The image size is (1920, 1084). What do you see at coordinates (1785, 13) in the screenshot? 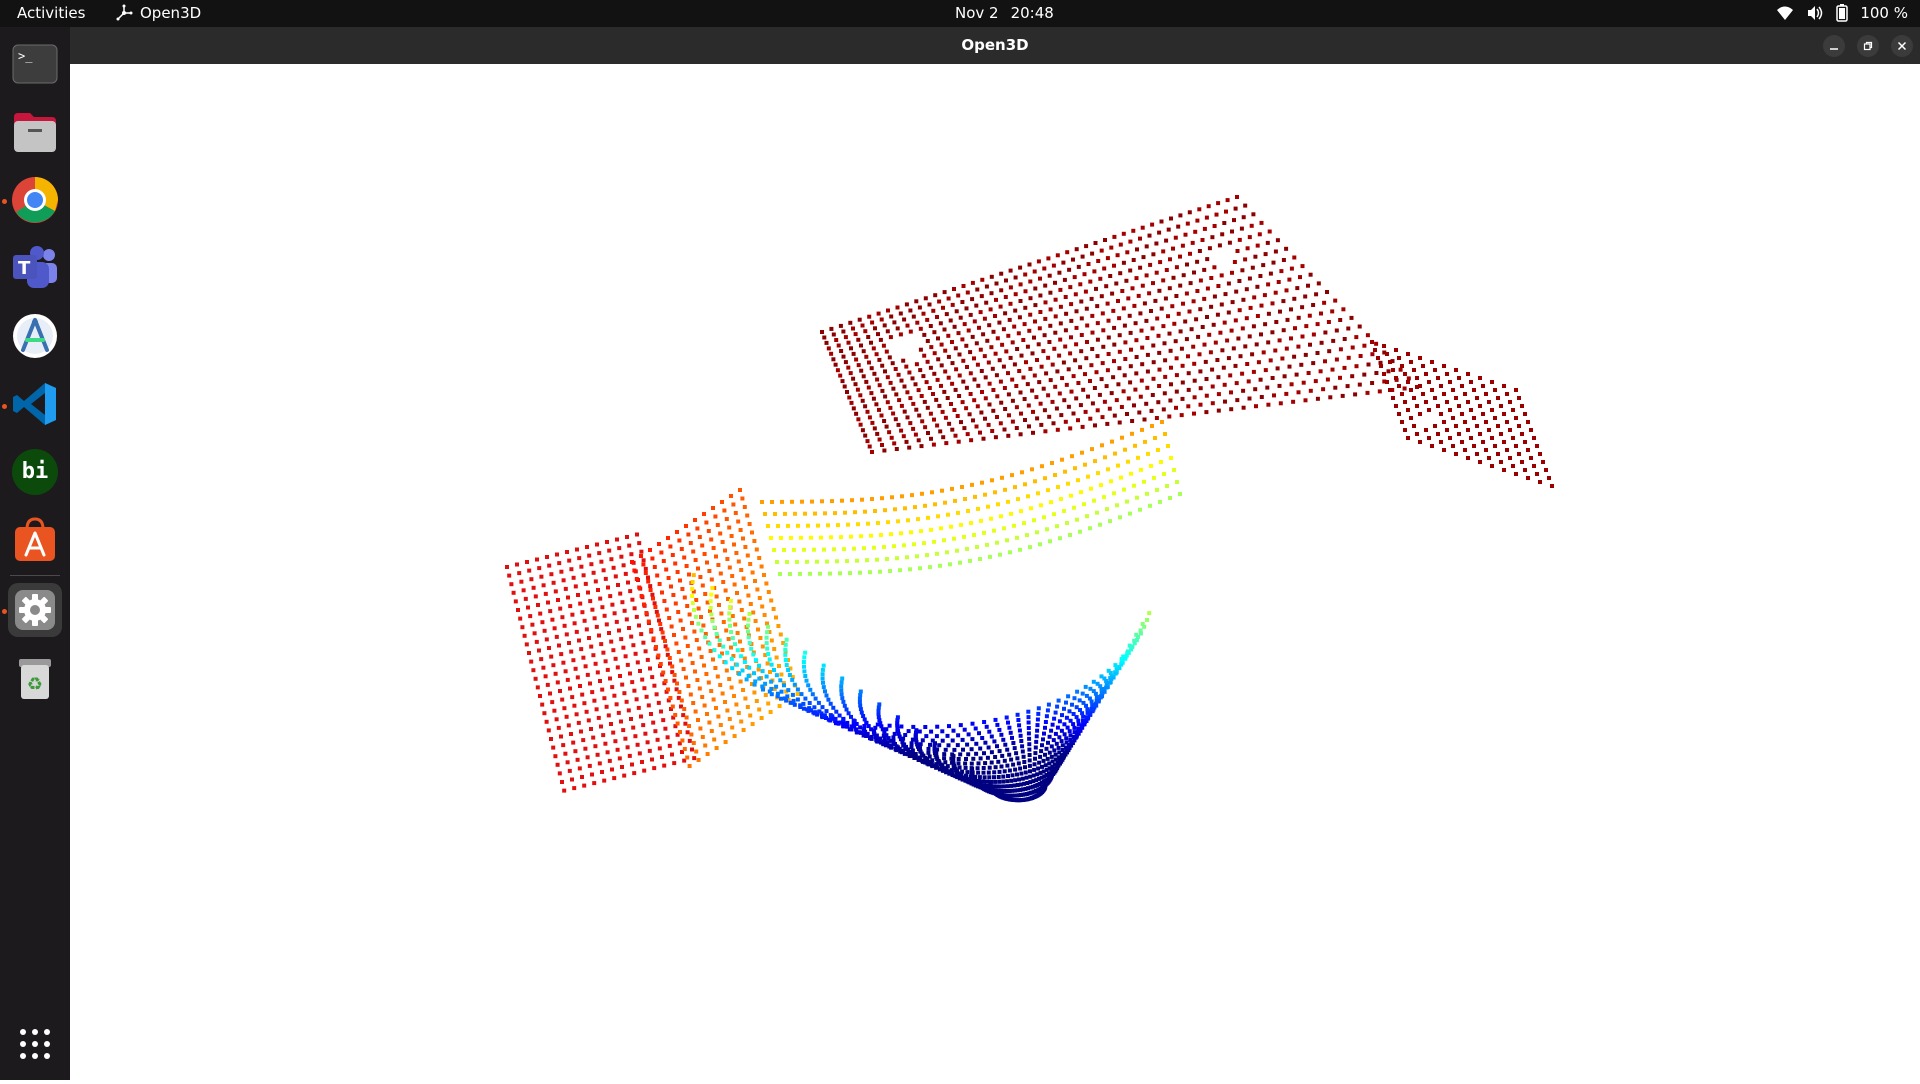
I see `wifi-icon` at bounding box center [1785, 13].